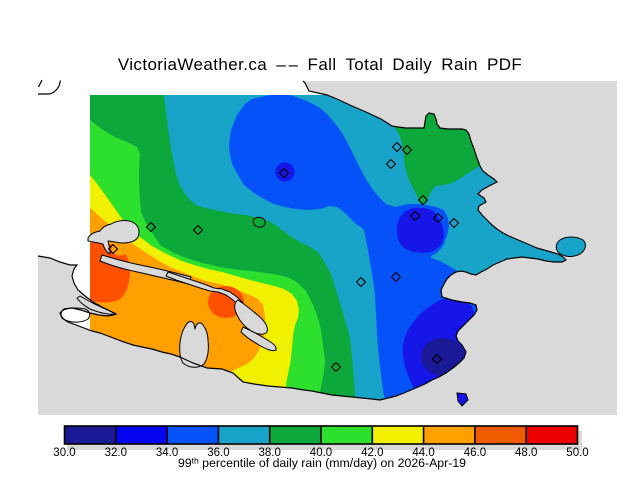  Describe the element at coordinates (475, 453) in the screenshot. I see `svg-text: 46.0` at that location.